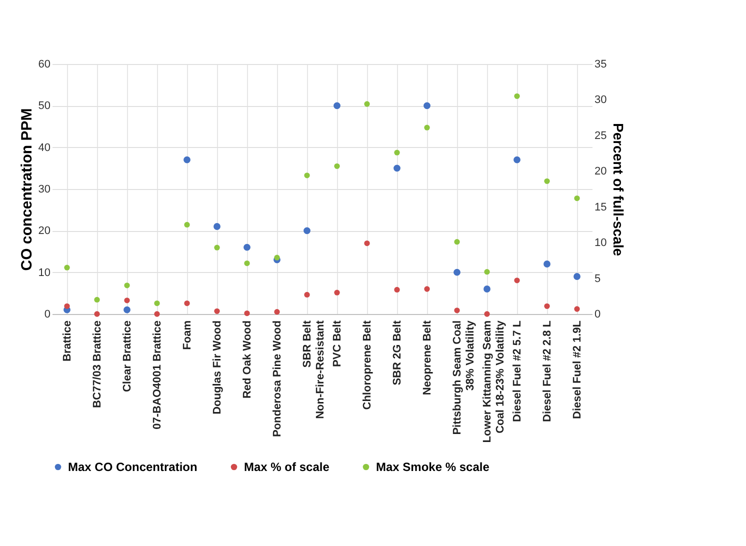  What do you see at coordinates (600, 243) in the screenshot?
I see `y2-tick-label: 10` at bounding box center [600, 243].